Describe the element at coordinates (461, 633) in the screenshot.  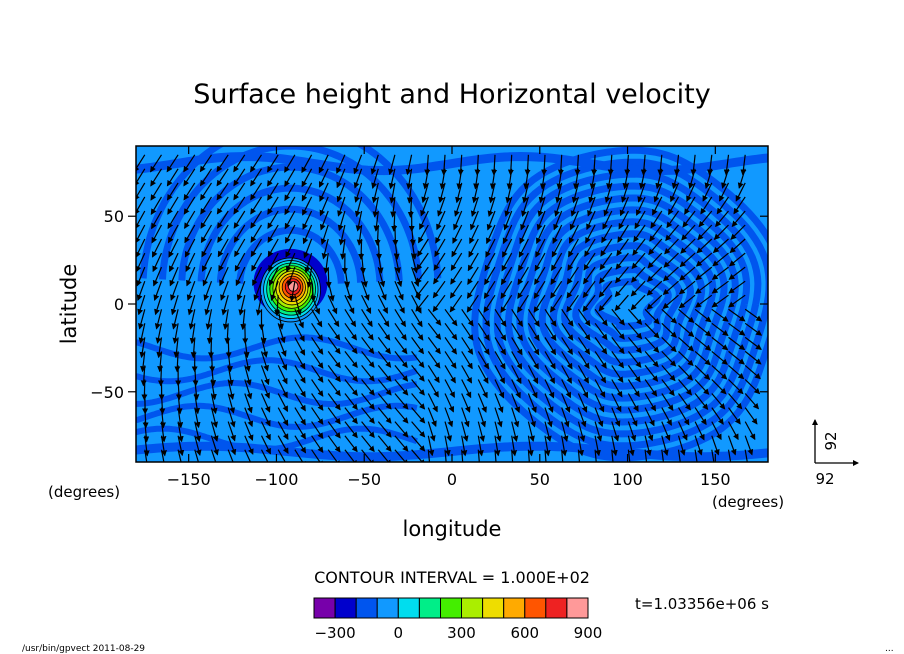
I see `colorbar-tick-label: 300` at that location.